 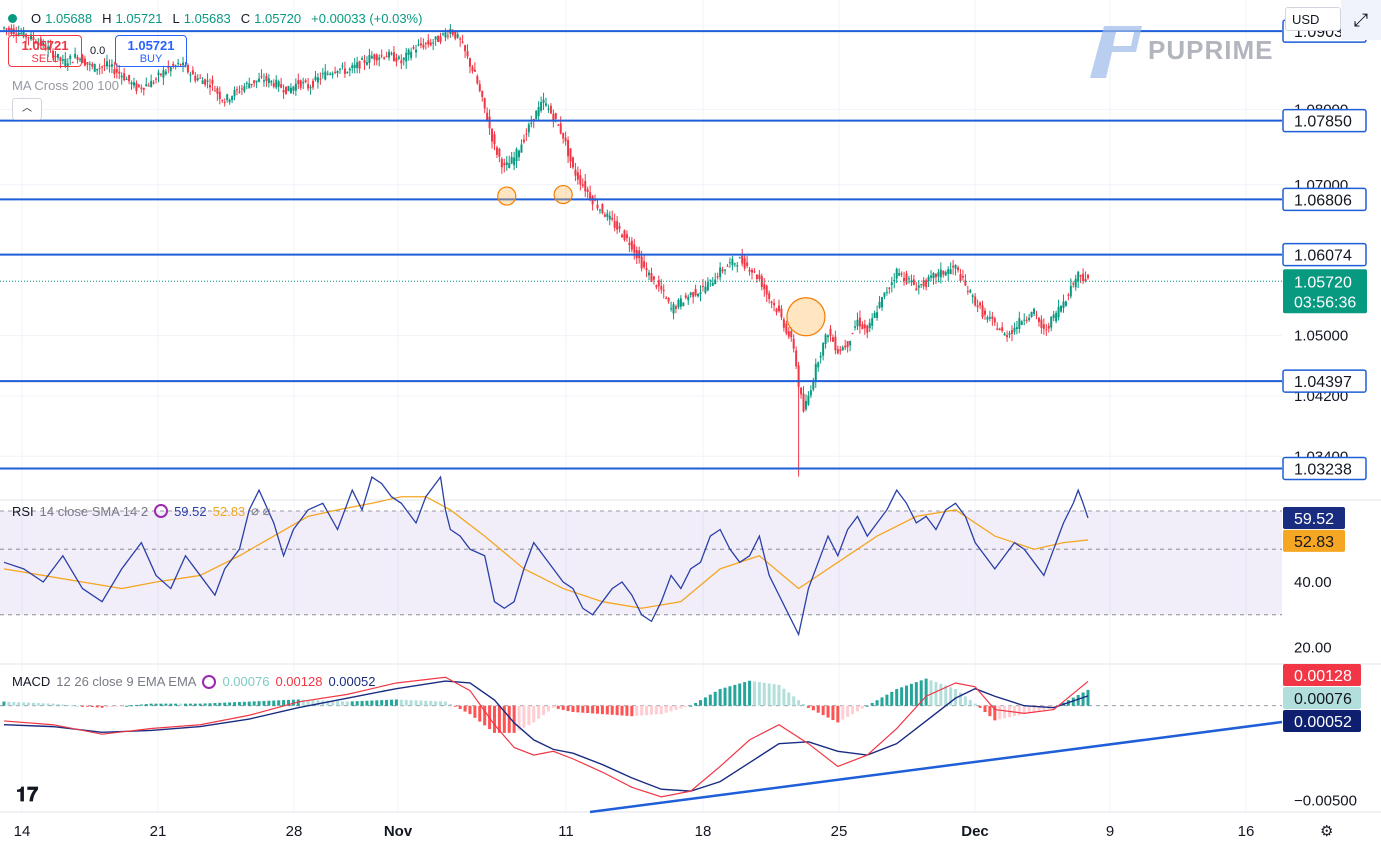 I want to click on sell-button: 1.05721 SELL, so click(x=45, y=51).